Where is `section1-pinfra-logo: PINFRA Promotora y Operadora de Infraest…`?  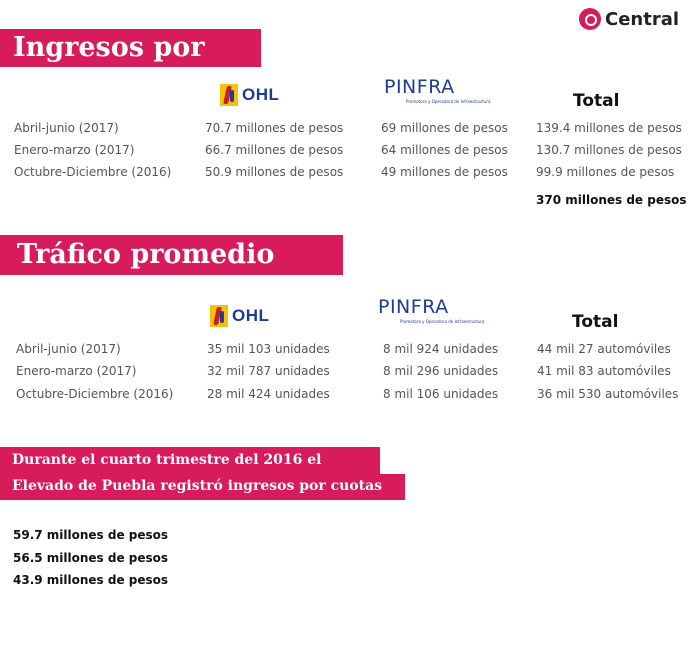
section1-pinfra-logo: PINFRA Promotora y Operadora de Infraest… is located at coordinates (437, 90).